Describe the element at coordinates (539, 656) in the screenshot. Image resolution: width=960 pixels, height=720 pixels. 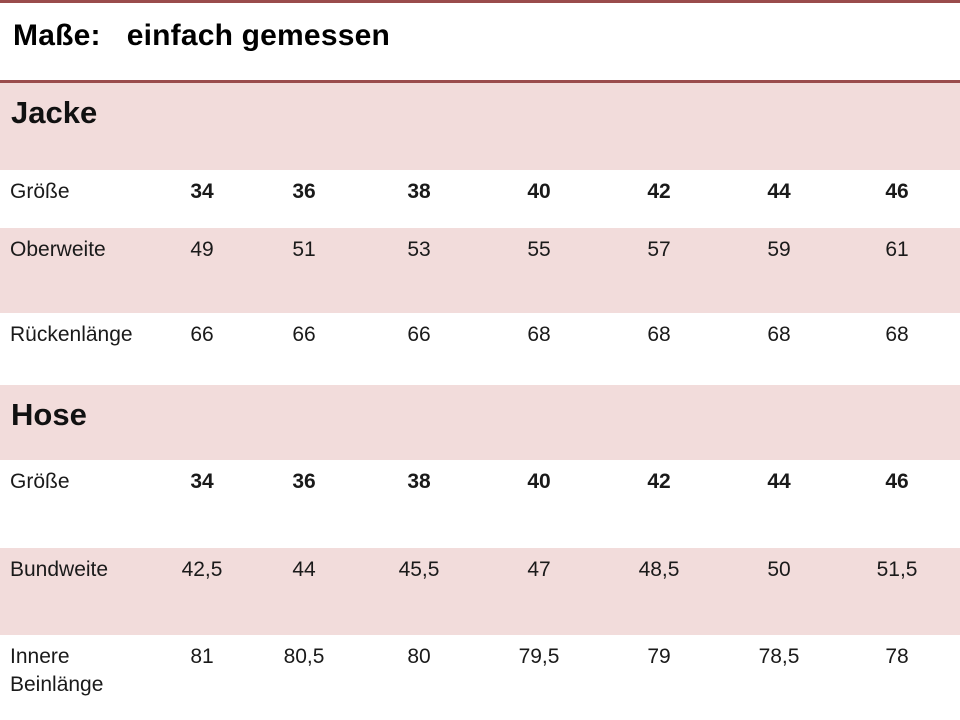
I see `value-cell: 79,5` at that location.